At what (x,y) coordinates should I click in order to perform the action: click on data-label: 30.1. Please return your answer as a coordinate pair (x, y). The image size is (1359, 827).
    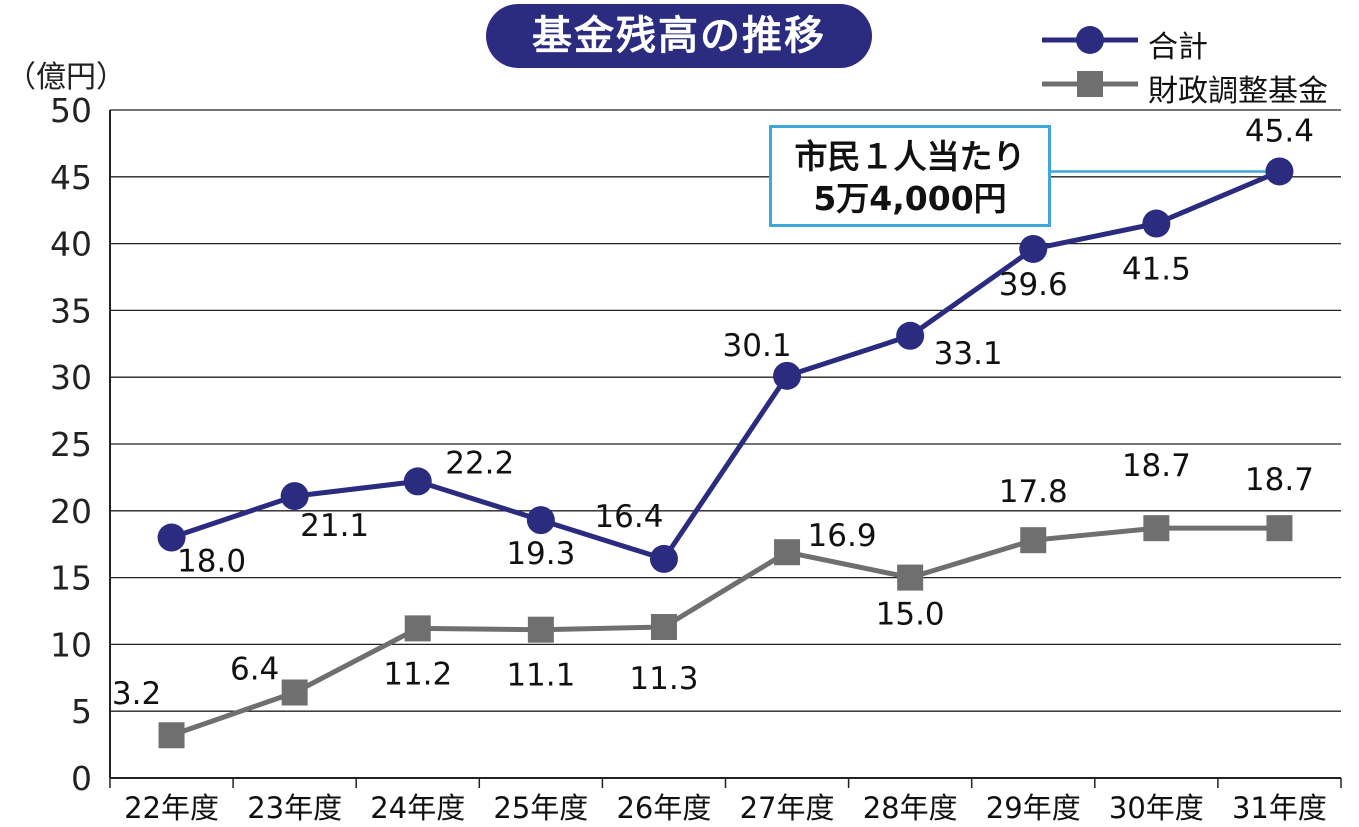
    Looking at the image, I should click on (757, 346).